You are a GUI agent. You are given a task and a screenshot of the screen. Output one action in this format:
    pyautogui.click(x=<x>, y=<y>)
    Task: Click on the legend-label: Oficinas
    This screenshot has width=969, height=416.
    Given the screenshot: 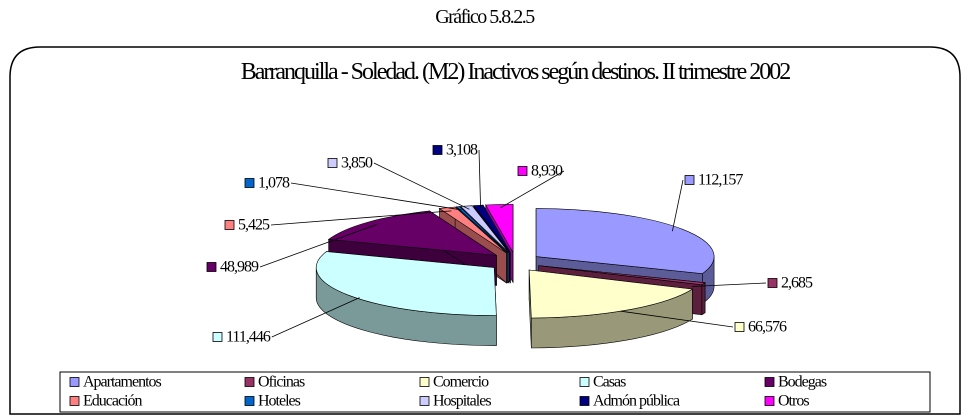 What is the action you would take?
    pyautogui.click(x=281, y=382)
    